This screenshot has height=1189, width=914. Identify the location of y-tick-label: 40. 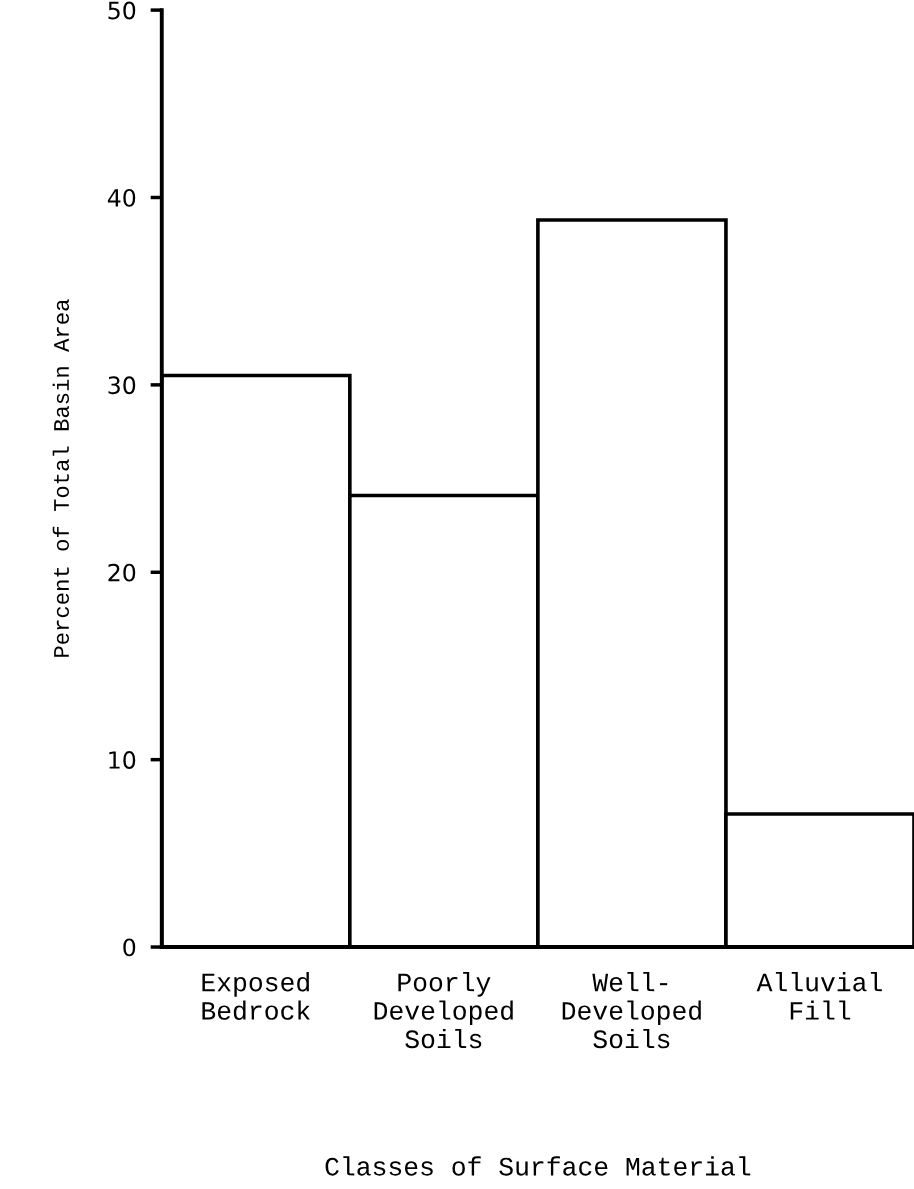
(121, 197).